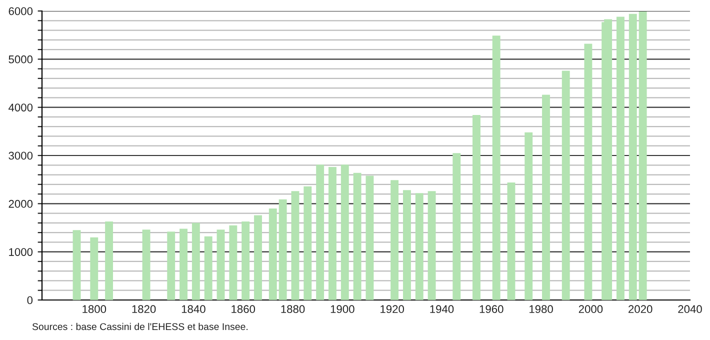 The image size is (710, 340). I want to click on x-tick-label: 2020, so click(640, 309).